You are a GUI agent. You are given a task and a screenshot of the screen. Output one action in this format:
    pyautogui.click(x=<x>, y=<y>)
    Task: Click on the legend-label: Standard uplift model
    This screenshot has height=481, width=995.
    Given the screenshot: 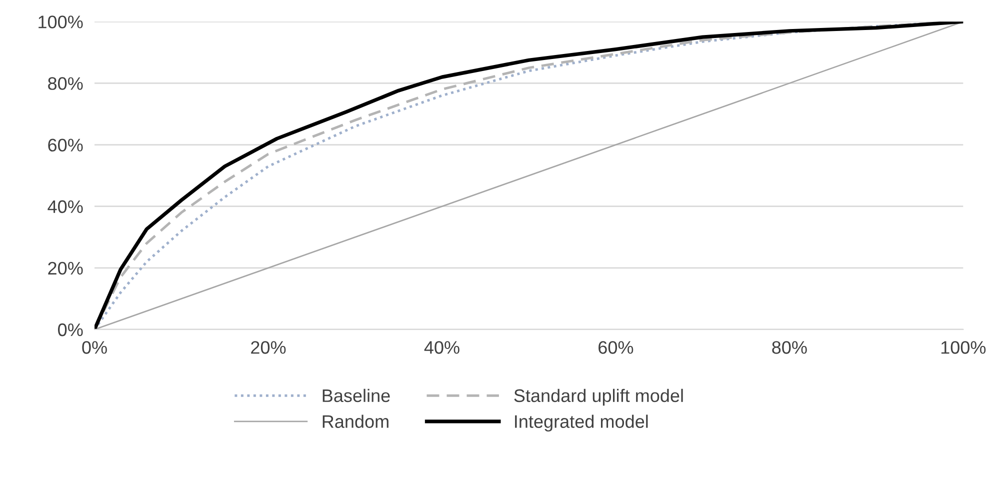 What is the action you would take?
    pyautogui.click(x=598, y=397)
    